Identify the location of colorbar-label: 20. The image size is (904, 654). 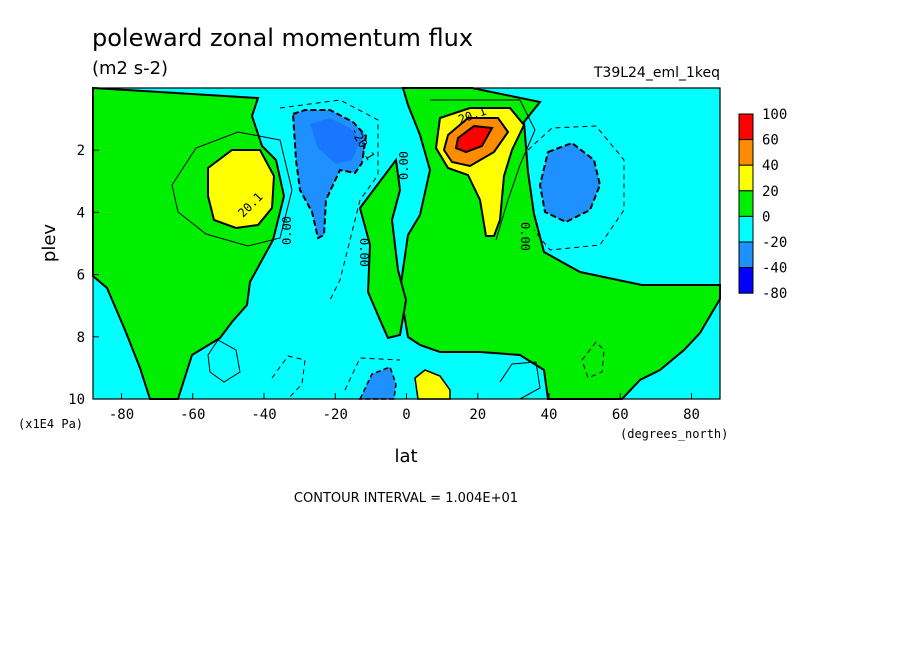
(770, 192).